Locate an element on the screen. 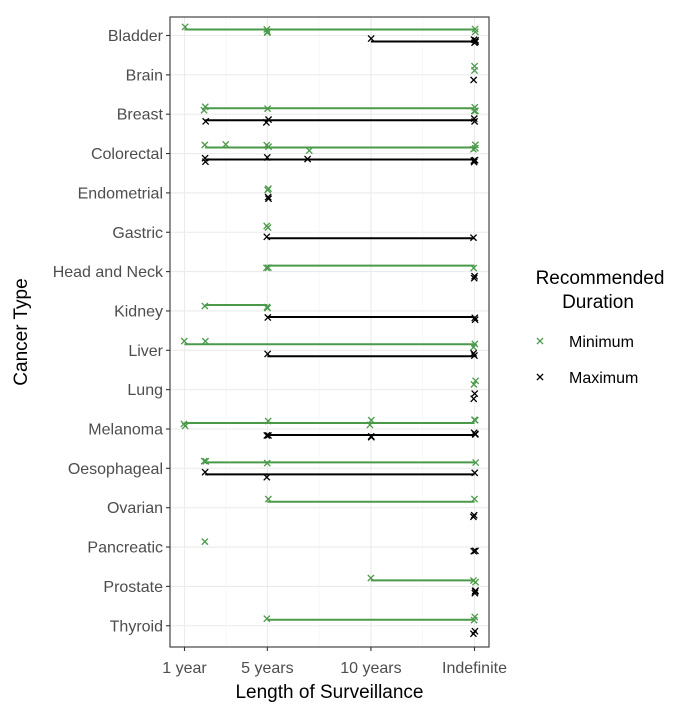 The image size is (700, 714). legend-key-maximum-stroke-b is located at coordinates (540, 377).